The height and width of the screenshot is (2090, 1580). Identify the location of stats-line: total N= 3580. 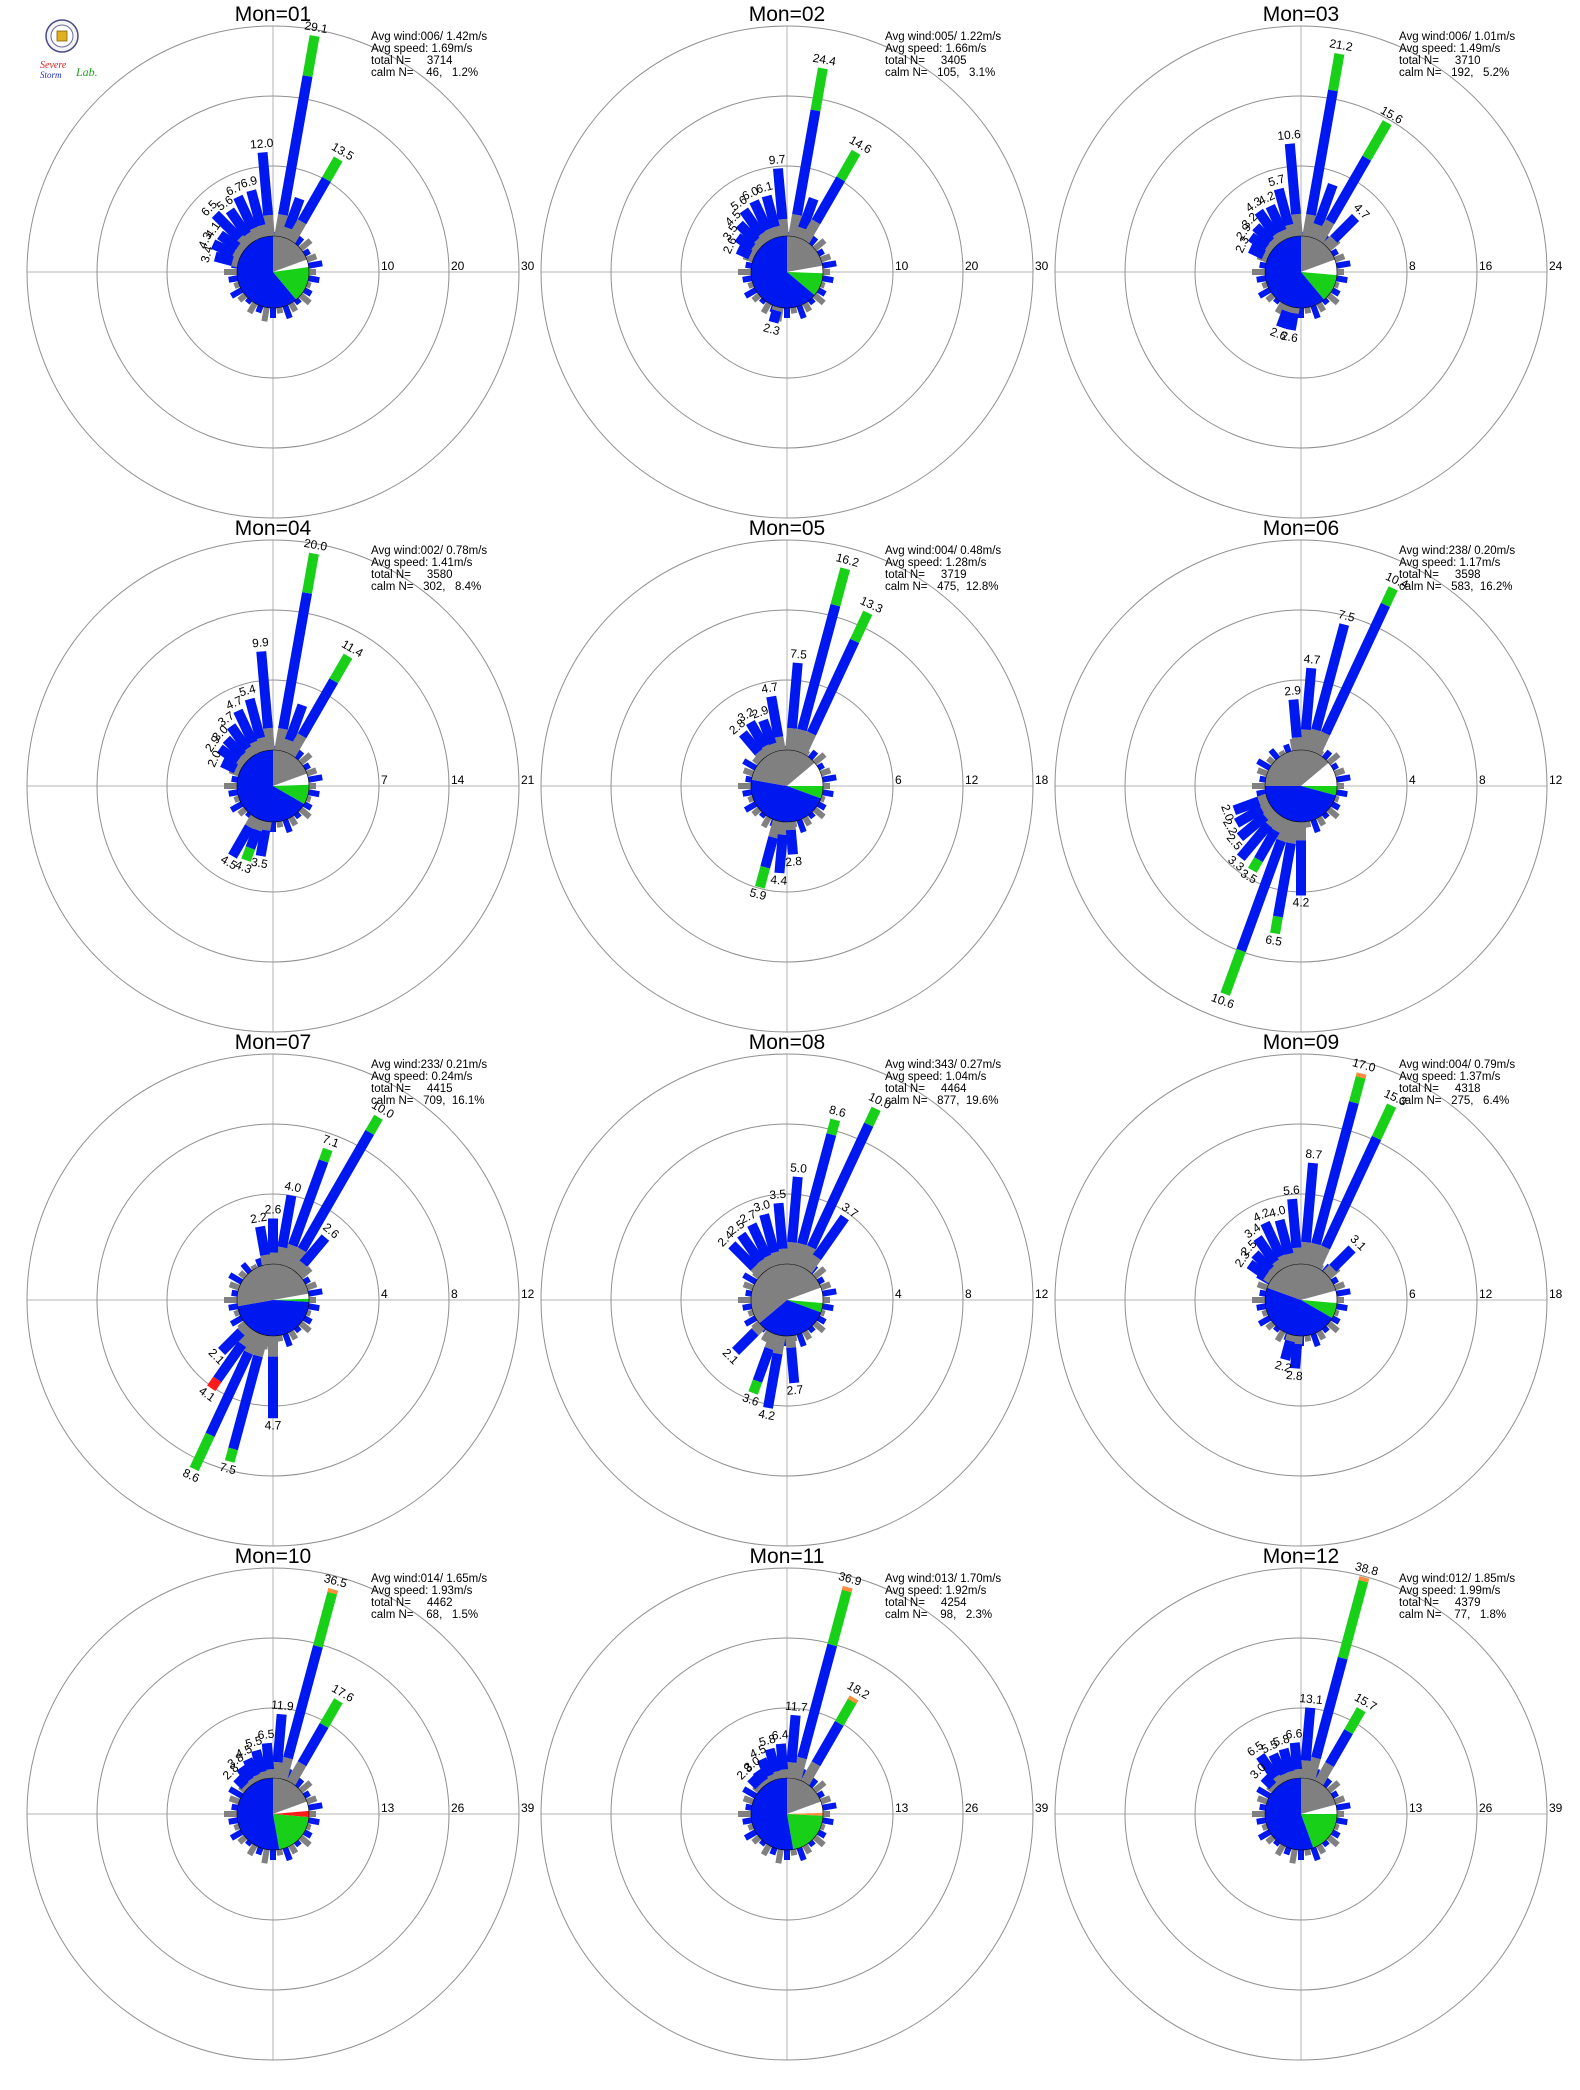
(412, 575).